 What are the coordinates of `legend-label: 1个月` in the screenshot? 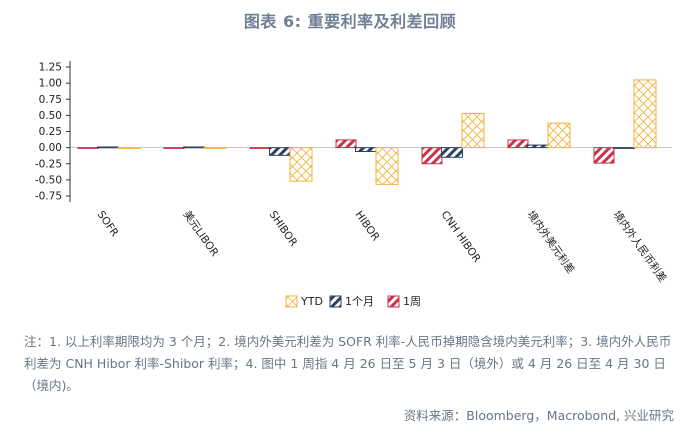 It's located at (359, 301).